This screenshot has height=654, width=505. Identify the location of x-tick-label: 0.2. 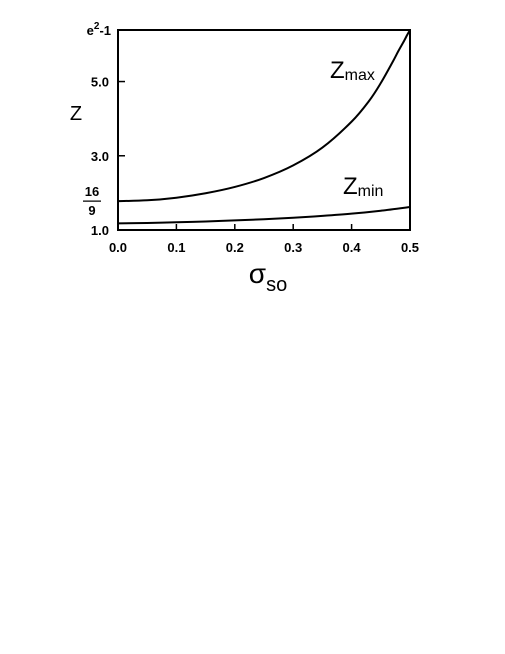
(235, 247).